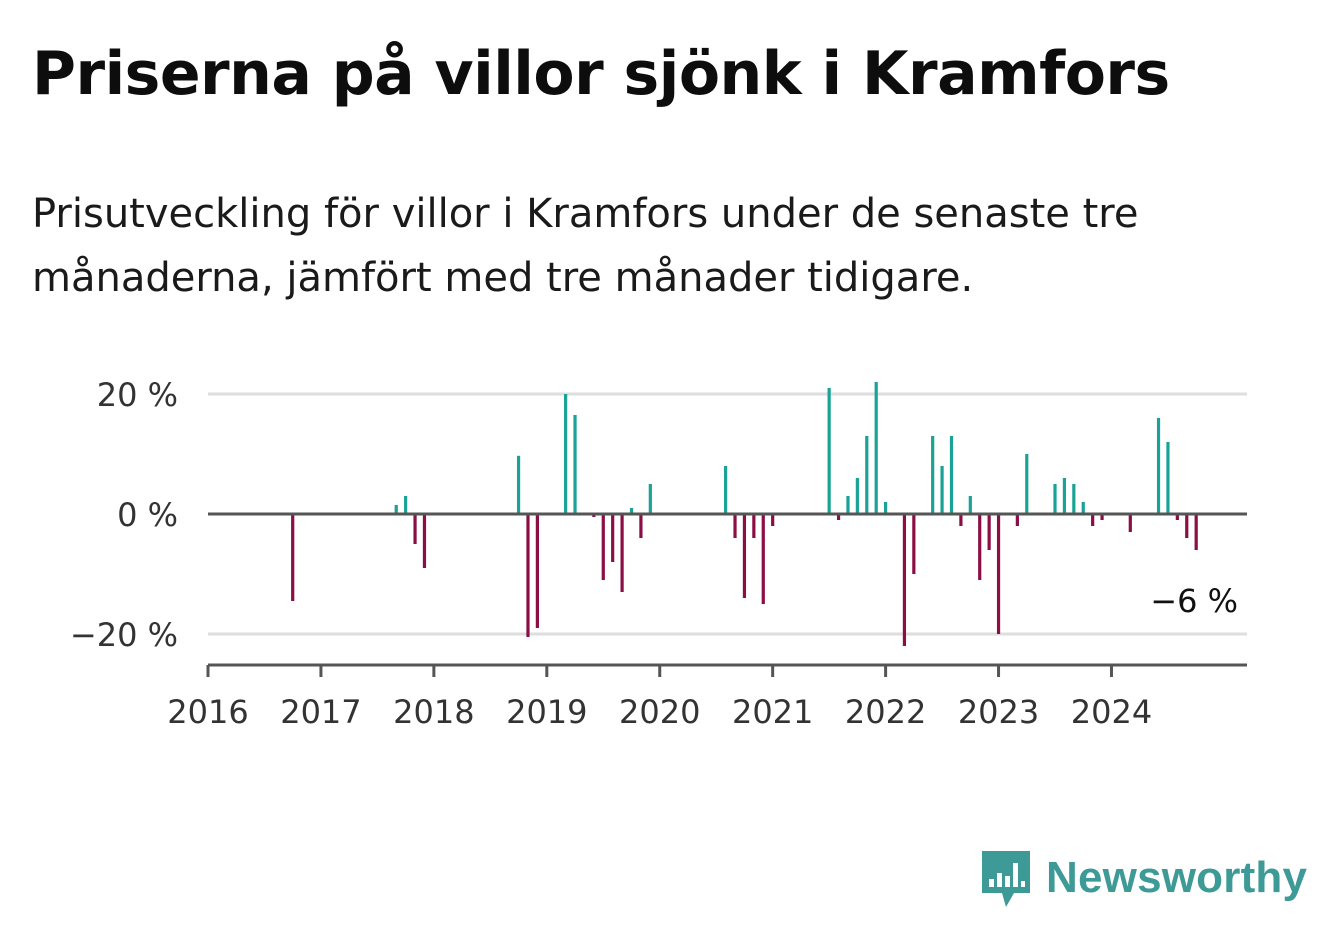 The width and height of the screenshot is (1322, 939). What do you see at coordinates (147, 515) in the screenshot?
I see `y-tick-label: 0 %` at bounding box center [147, 515].